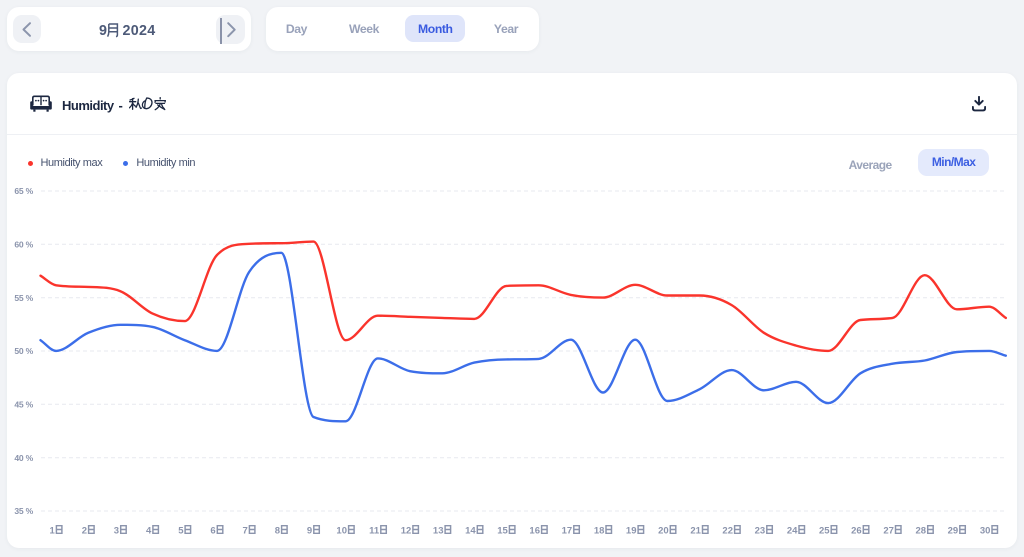 The height and width of the screenshot is (557, 1024). I want to click on svg-text: 8, so click(277, 531).